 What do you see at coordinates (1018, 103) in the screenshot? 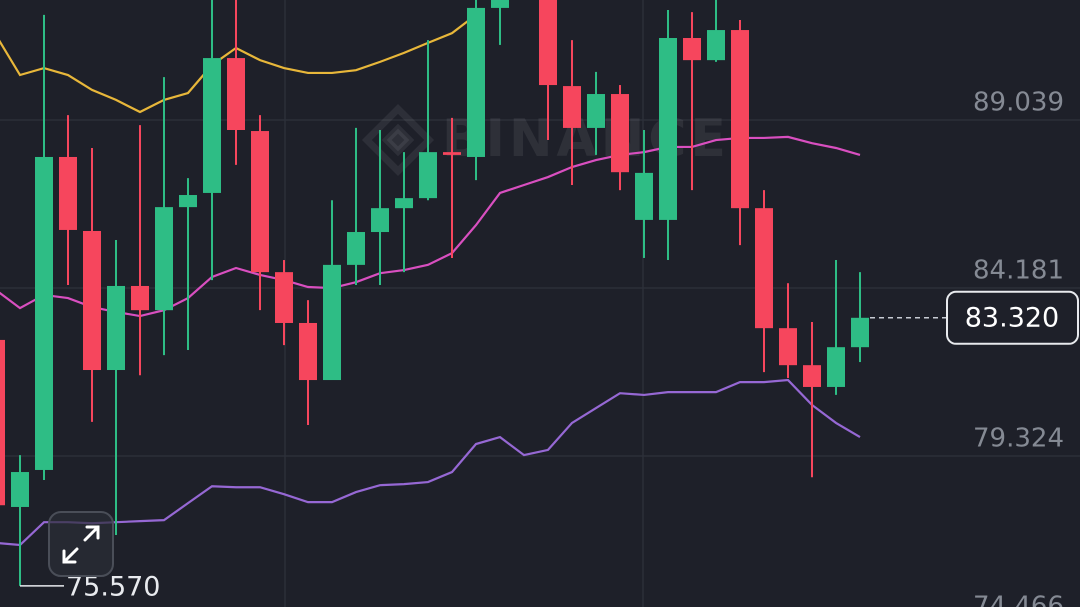
I see `y-tick-label: 89.039` at bounding box center [1018, 103].